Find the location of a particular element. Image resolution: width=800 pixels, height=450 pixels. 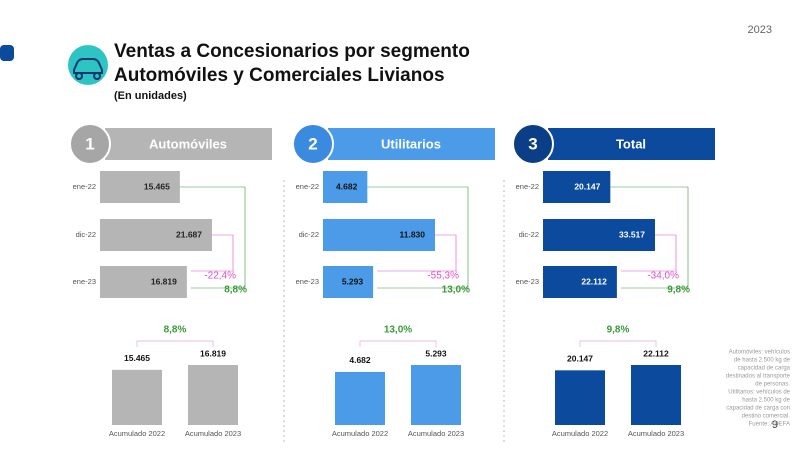

panel-number: 2 is located at coordinates (312, 143).